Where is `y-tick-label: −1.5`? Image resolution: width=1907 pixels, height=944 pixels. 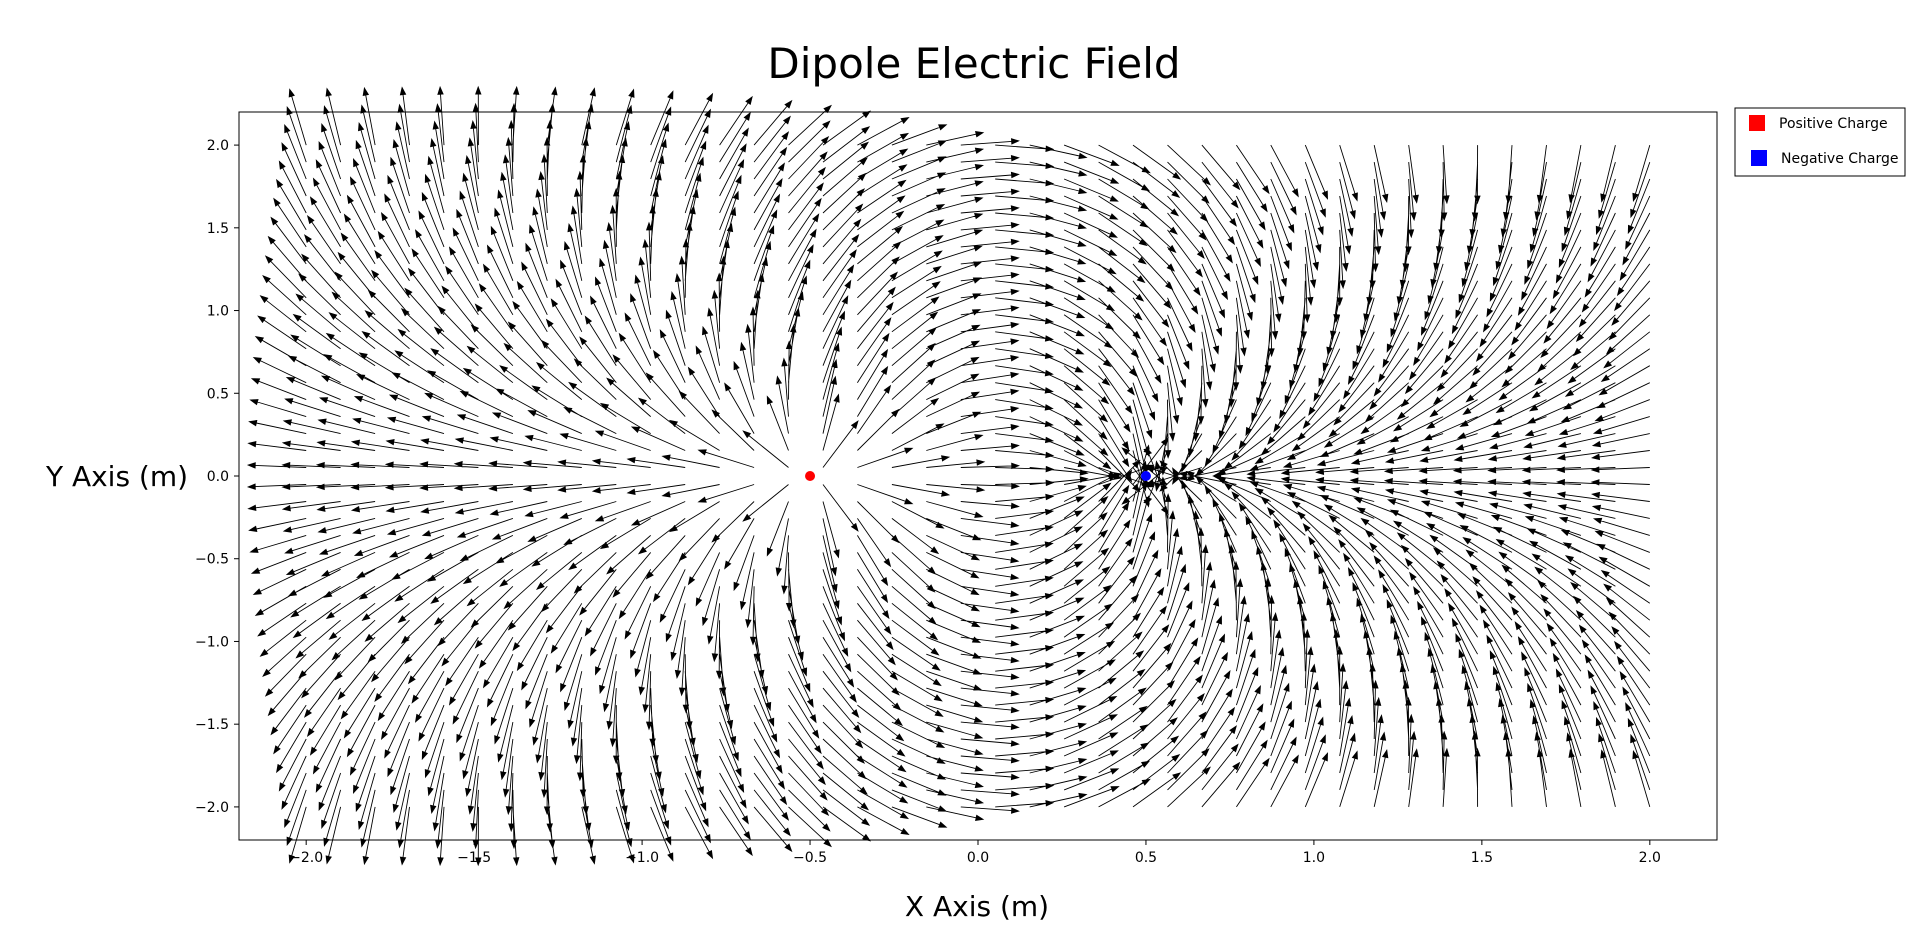 y-tick-label: −1.5 is located at coordinates (212, 725).